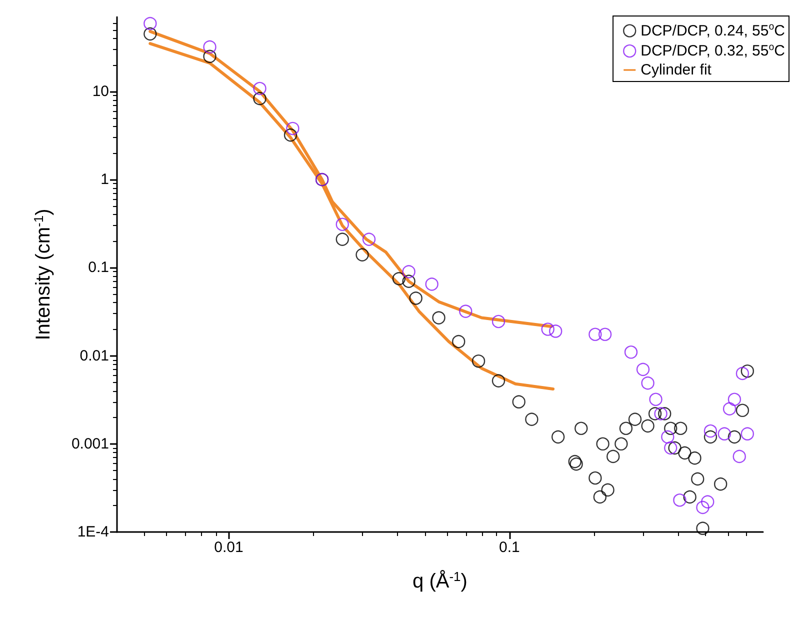 The image size is (791, 620). I want to click on y-tick-label: 0.001, so click(90, 443).